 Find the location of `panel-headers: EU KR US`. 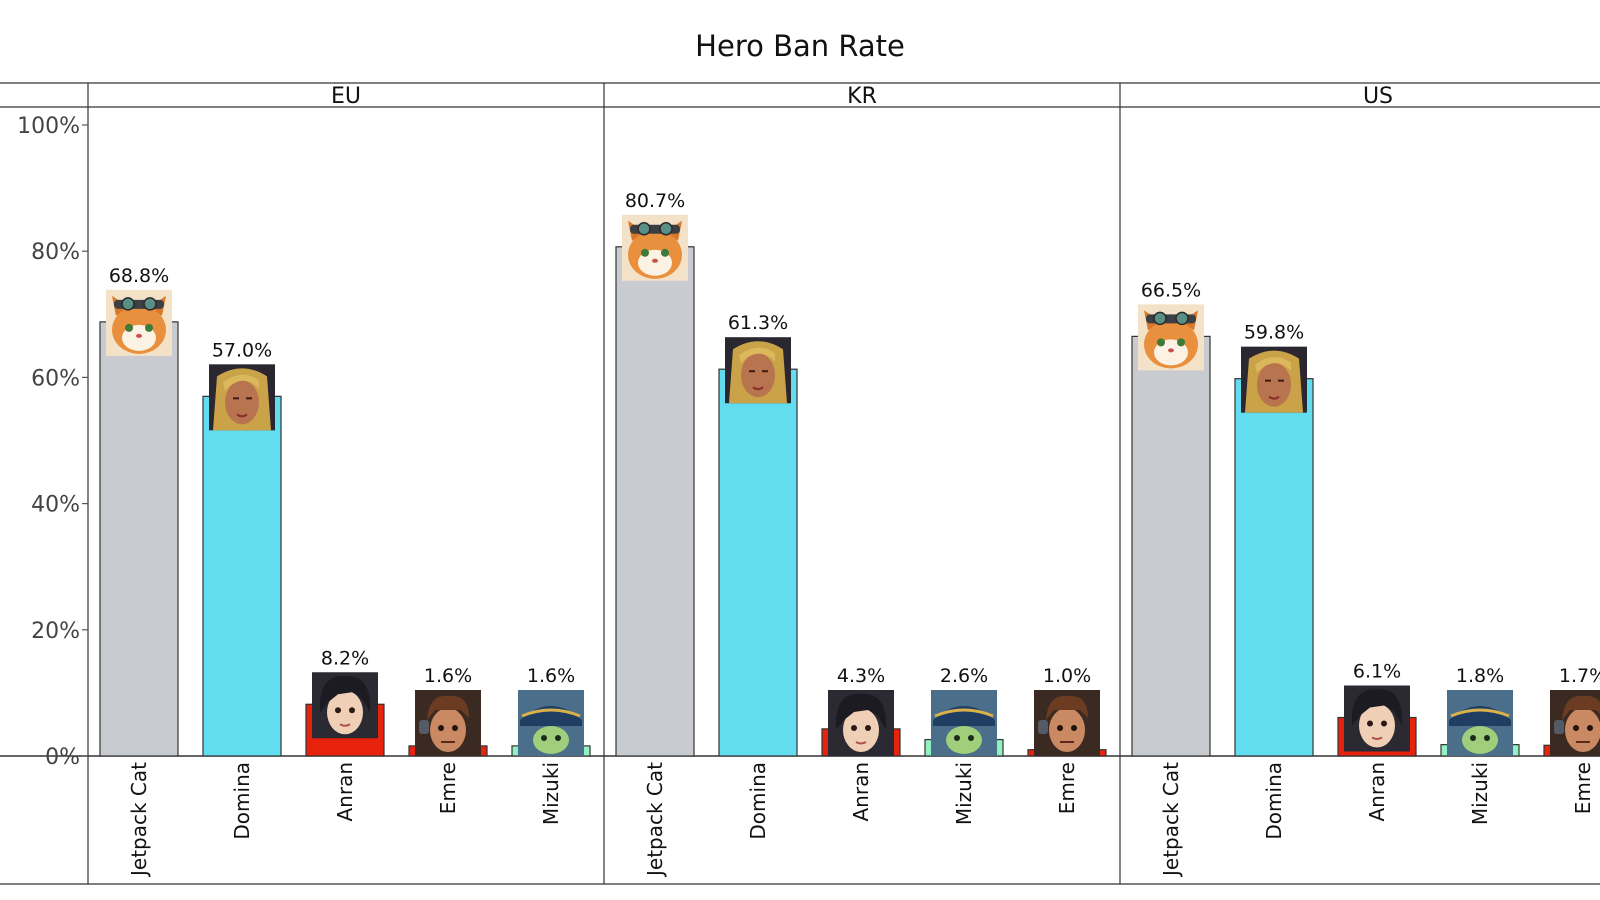

panel-headers: EU KR US is located at coordinates (862, 96).